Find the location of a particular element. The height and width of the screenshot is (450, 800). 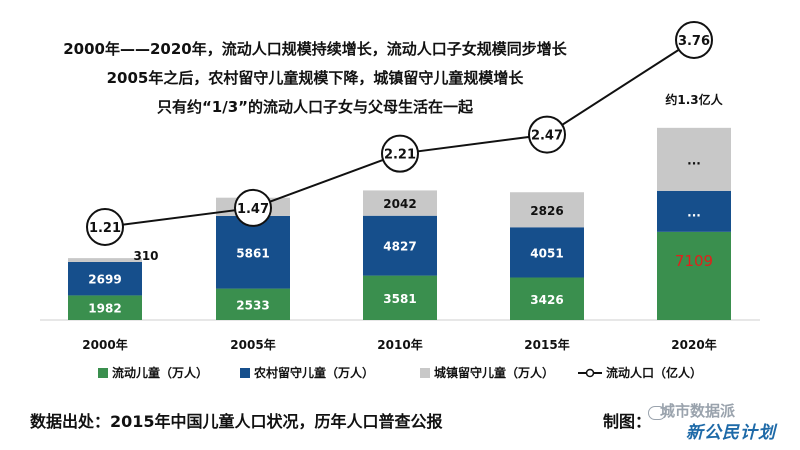

legend-item-urban-left-behind: 城镇留守儿童（万人） is located at coordinates (487, 372).